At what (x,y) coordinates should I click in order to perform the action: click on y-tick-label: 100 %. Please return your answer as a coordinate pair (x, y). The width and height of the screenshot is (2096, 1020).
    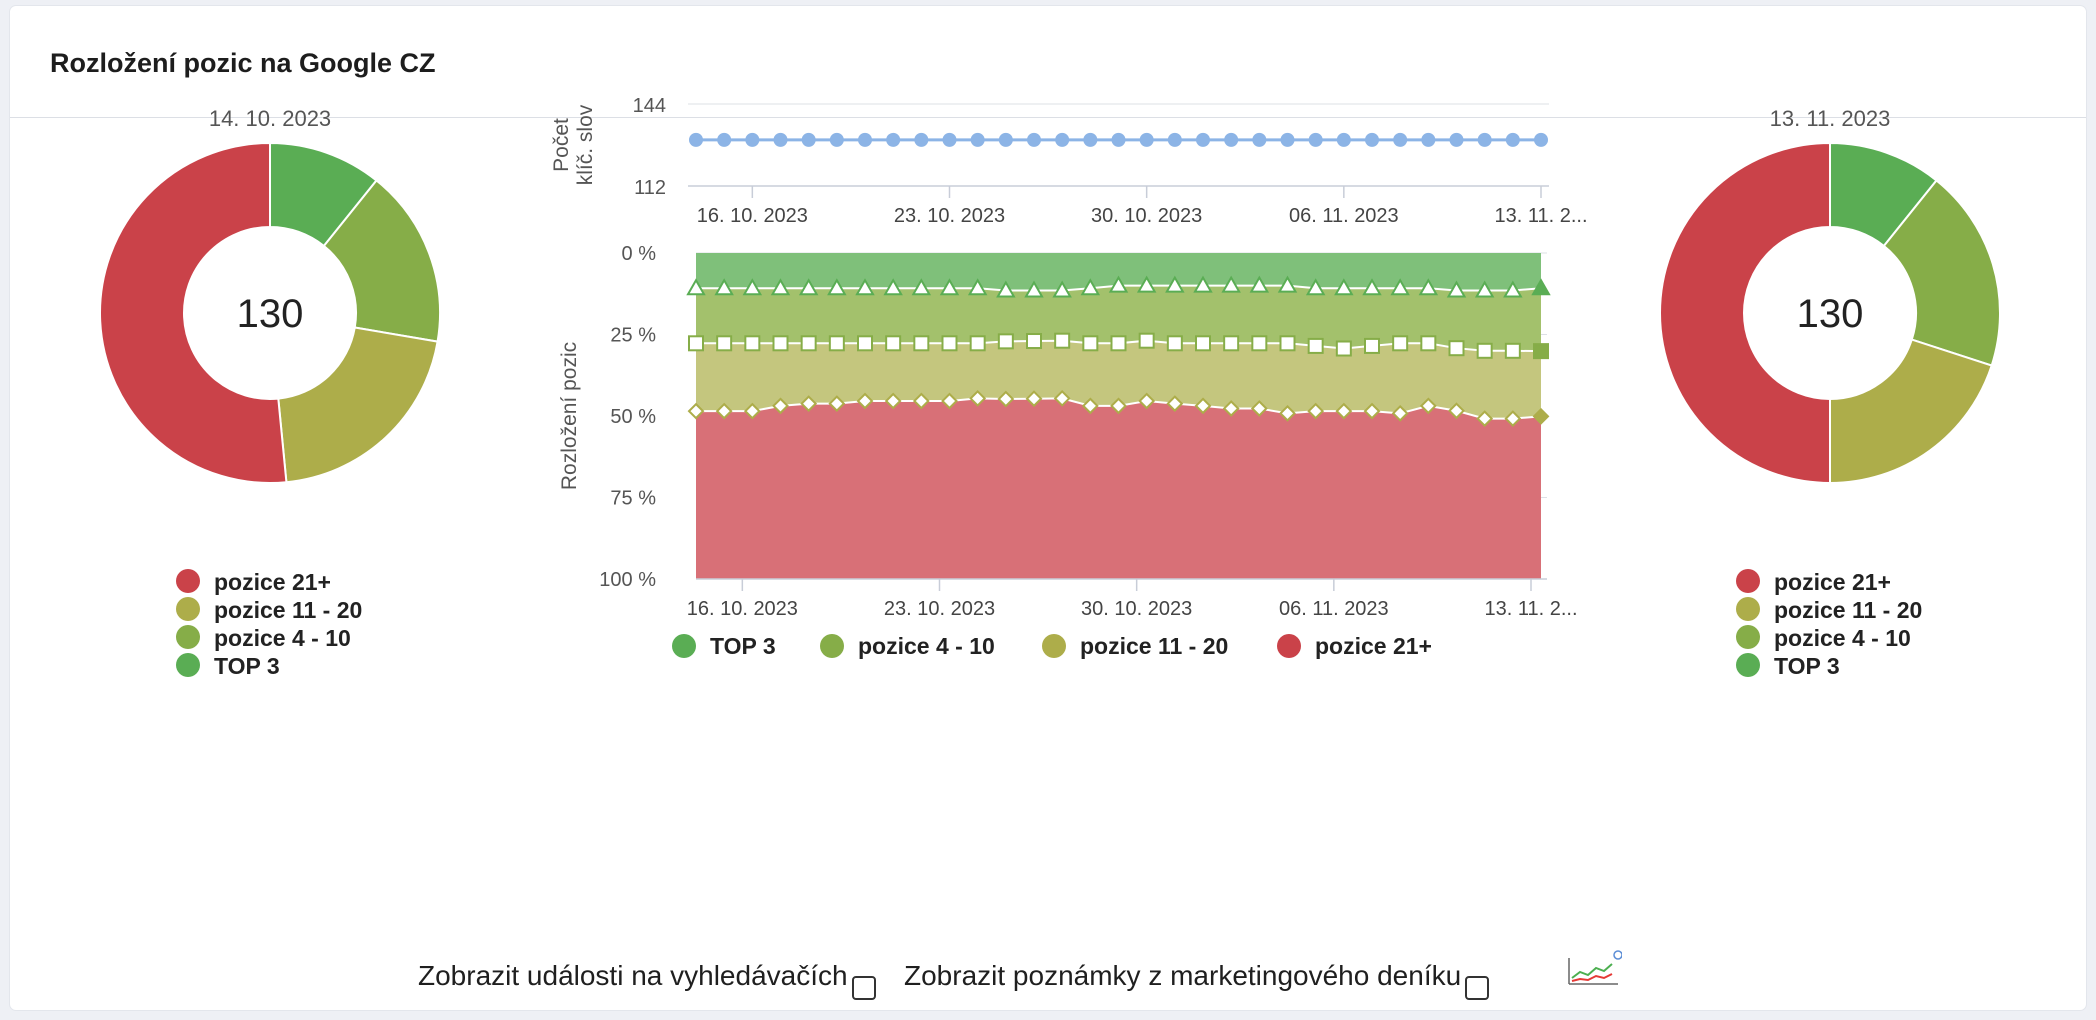
    Looking at the image, I should click on (627, 580).